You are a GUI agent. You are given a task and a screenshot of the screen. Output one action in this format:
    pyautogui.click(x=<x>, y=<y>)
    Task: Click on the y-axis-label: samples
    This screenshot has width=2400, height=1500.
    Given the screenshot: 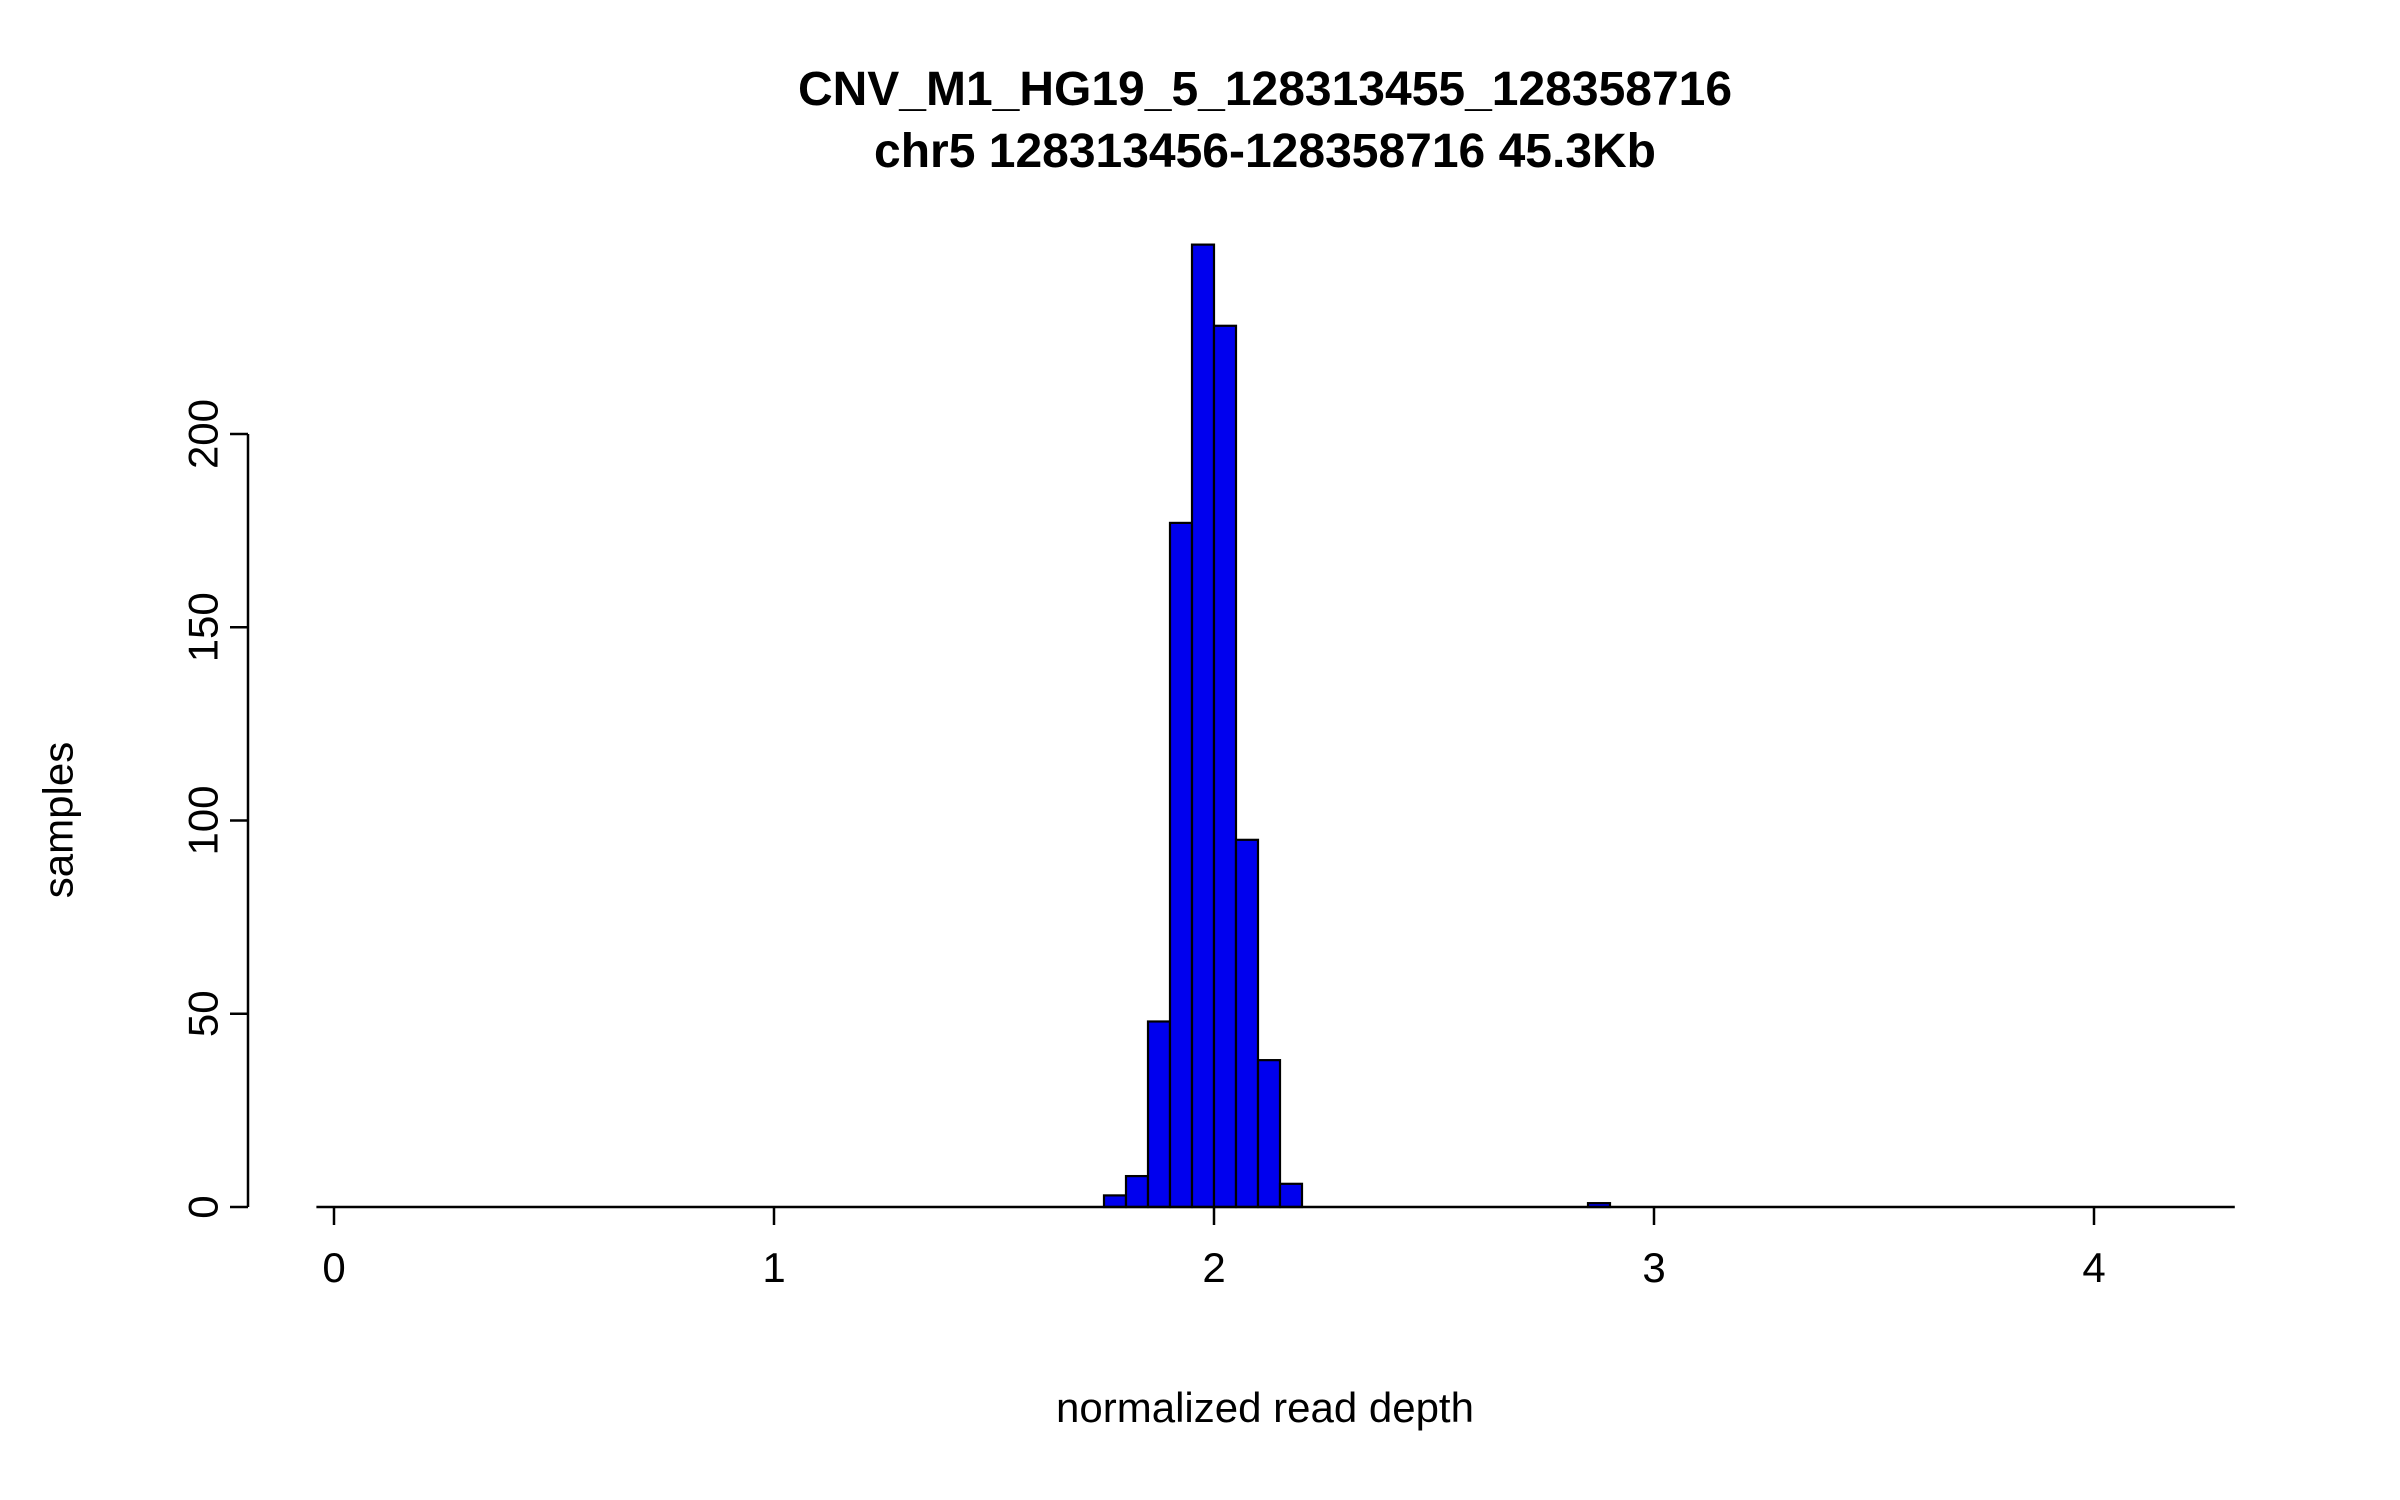 What is the action you would take?
    pyautogui.click(x=58, y=820)
    